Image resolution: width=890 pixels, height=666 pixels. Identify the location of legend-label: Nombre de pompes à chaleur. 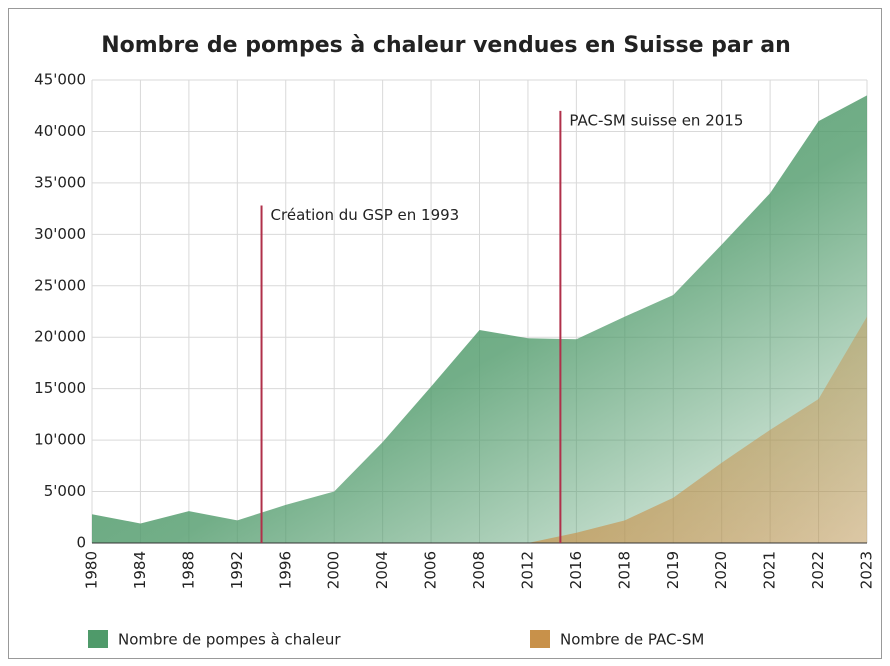
(229, 640).